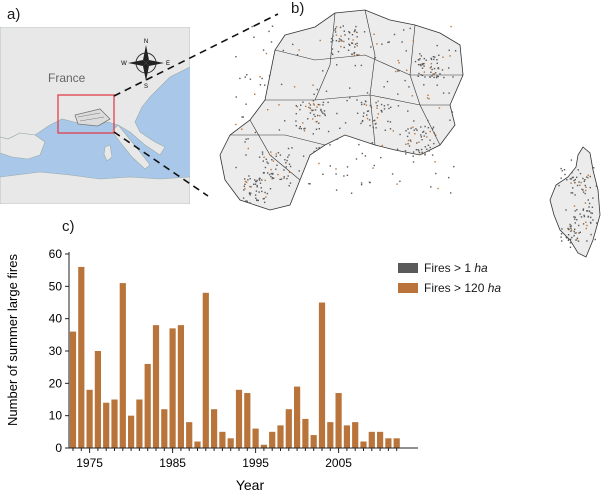 This screenshot has height=494, width=603. I want to click on bar-1995, so click(255, 438).